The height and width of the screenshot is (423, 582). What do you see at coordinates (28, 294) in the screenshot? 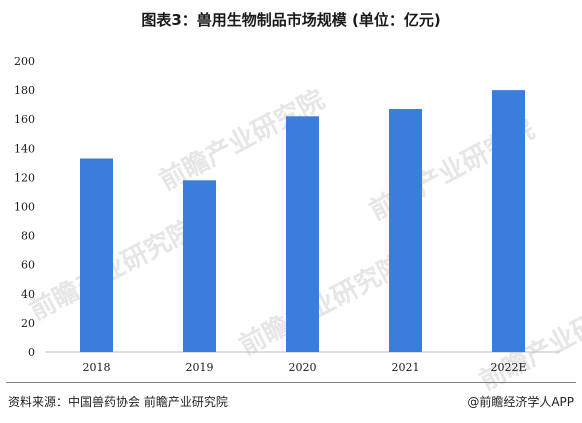
I see `y-tick-label: 40` at bounding box center [28, 294].